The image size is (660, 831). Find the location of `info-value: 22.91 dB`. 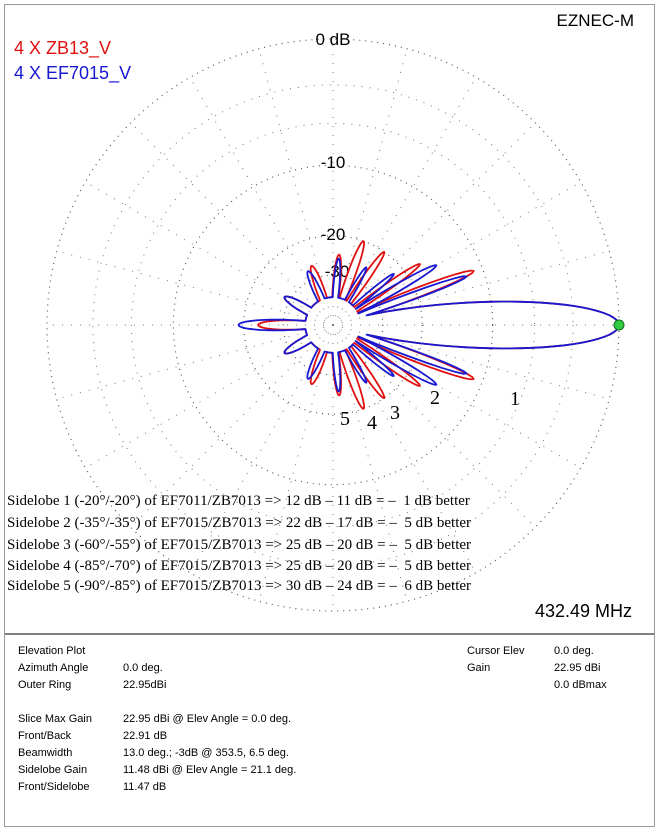

info-value: 22.91 dB is located at coordinates (145, 736).